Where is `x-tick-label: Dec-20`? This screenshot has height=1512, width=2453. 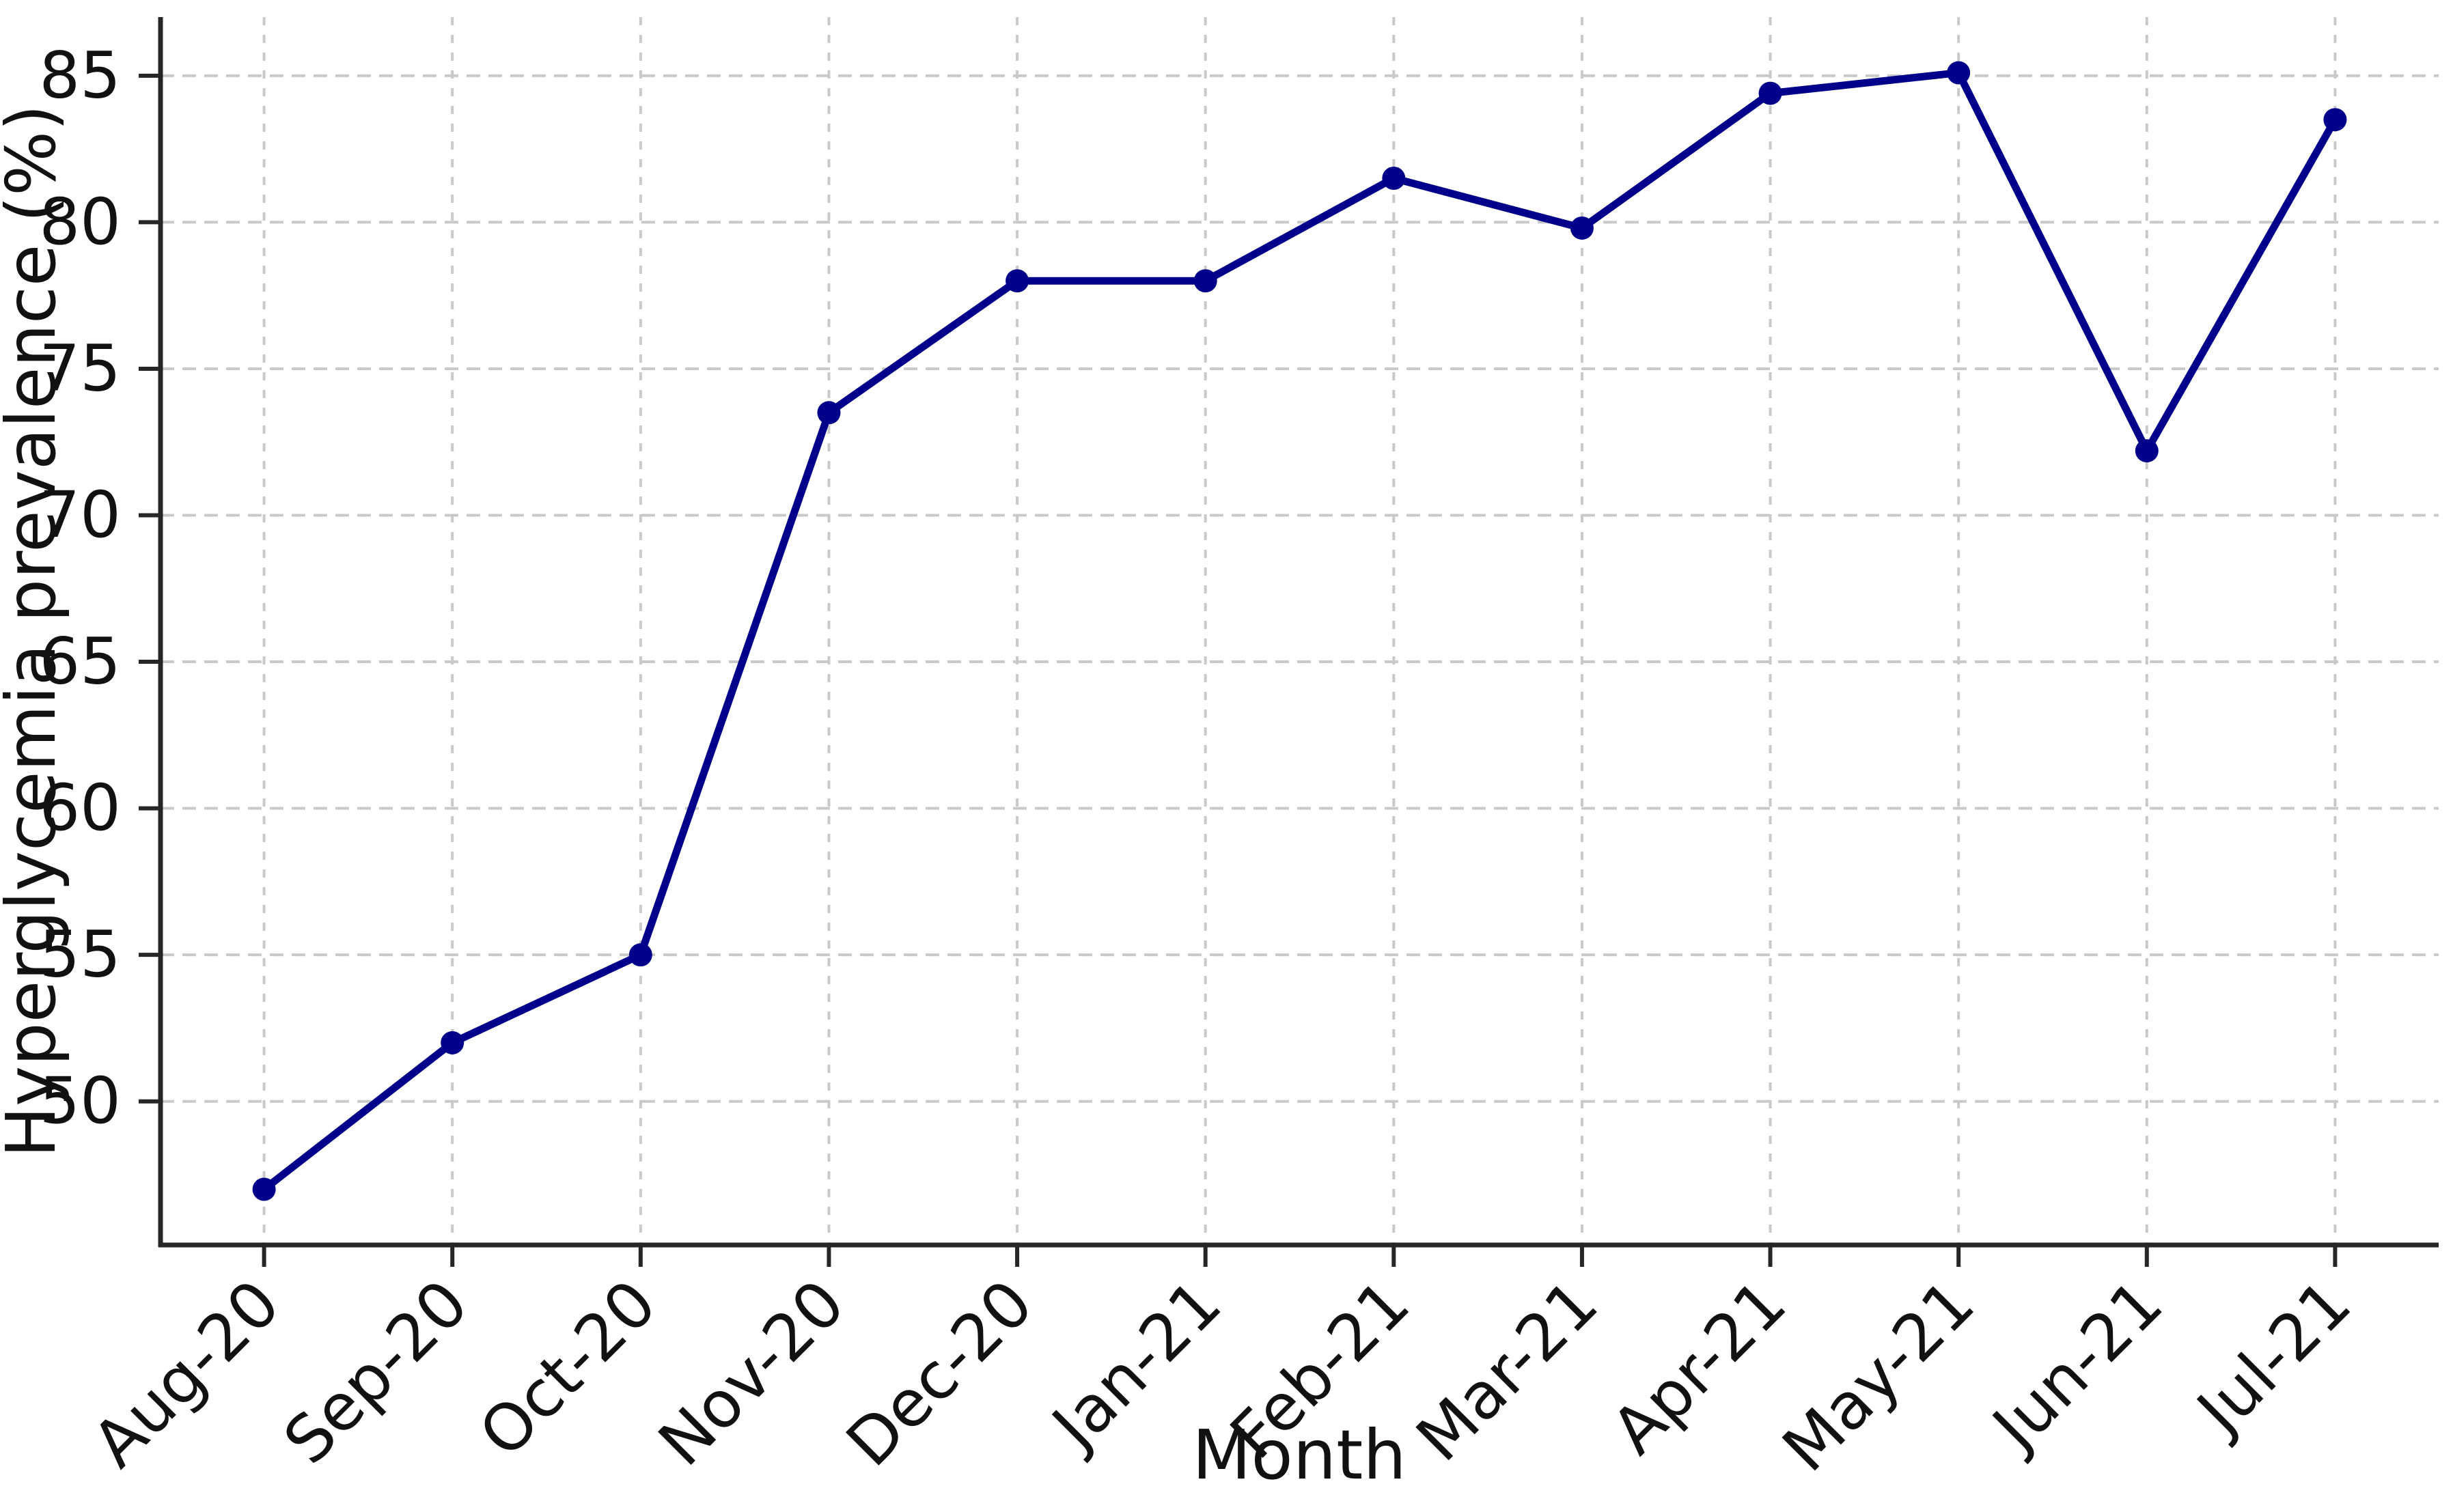
x-tick-label: Dec-20 is located at coordinates (940, 1373).